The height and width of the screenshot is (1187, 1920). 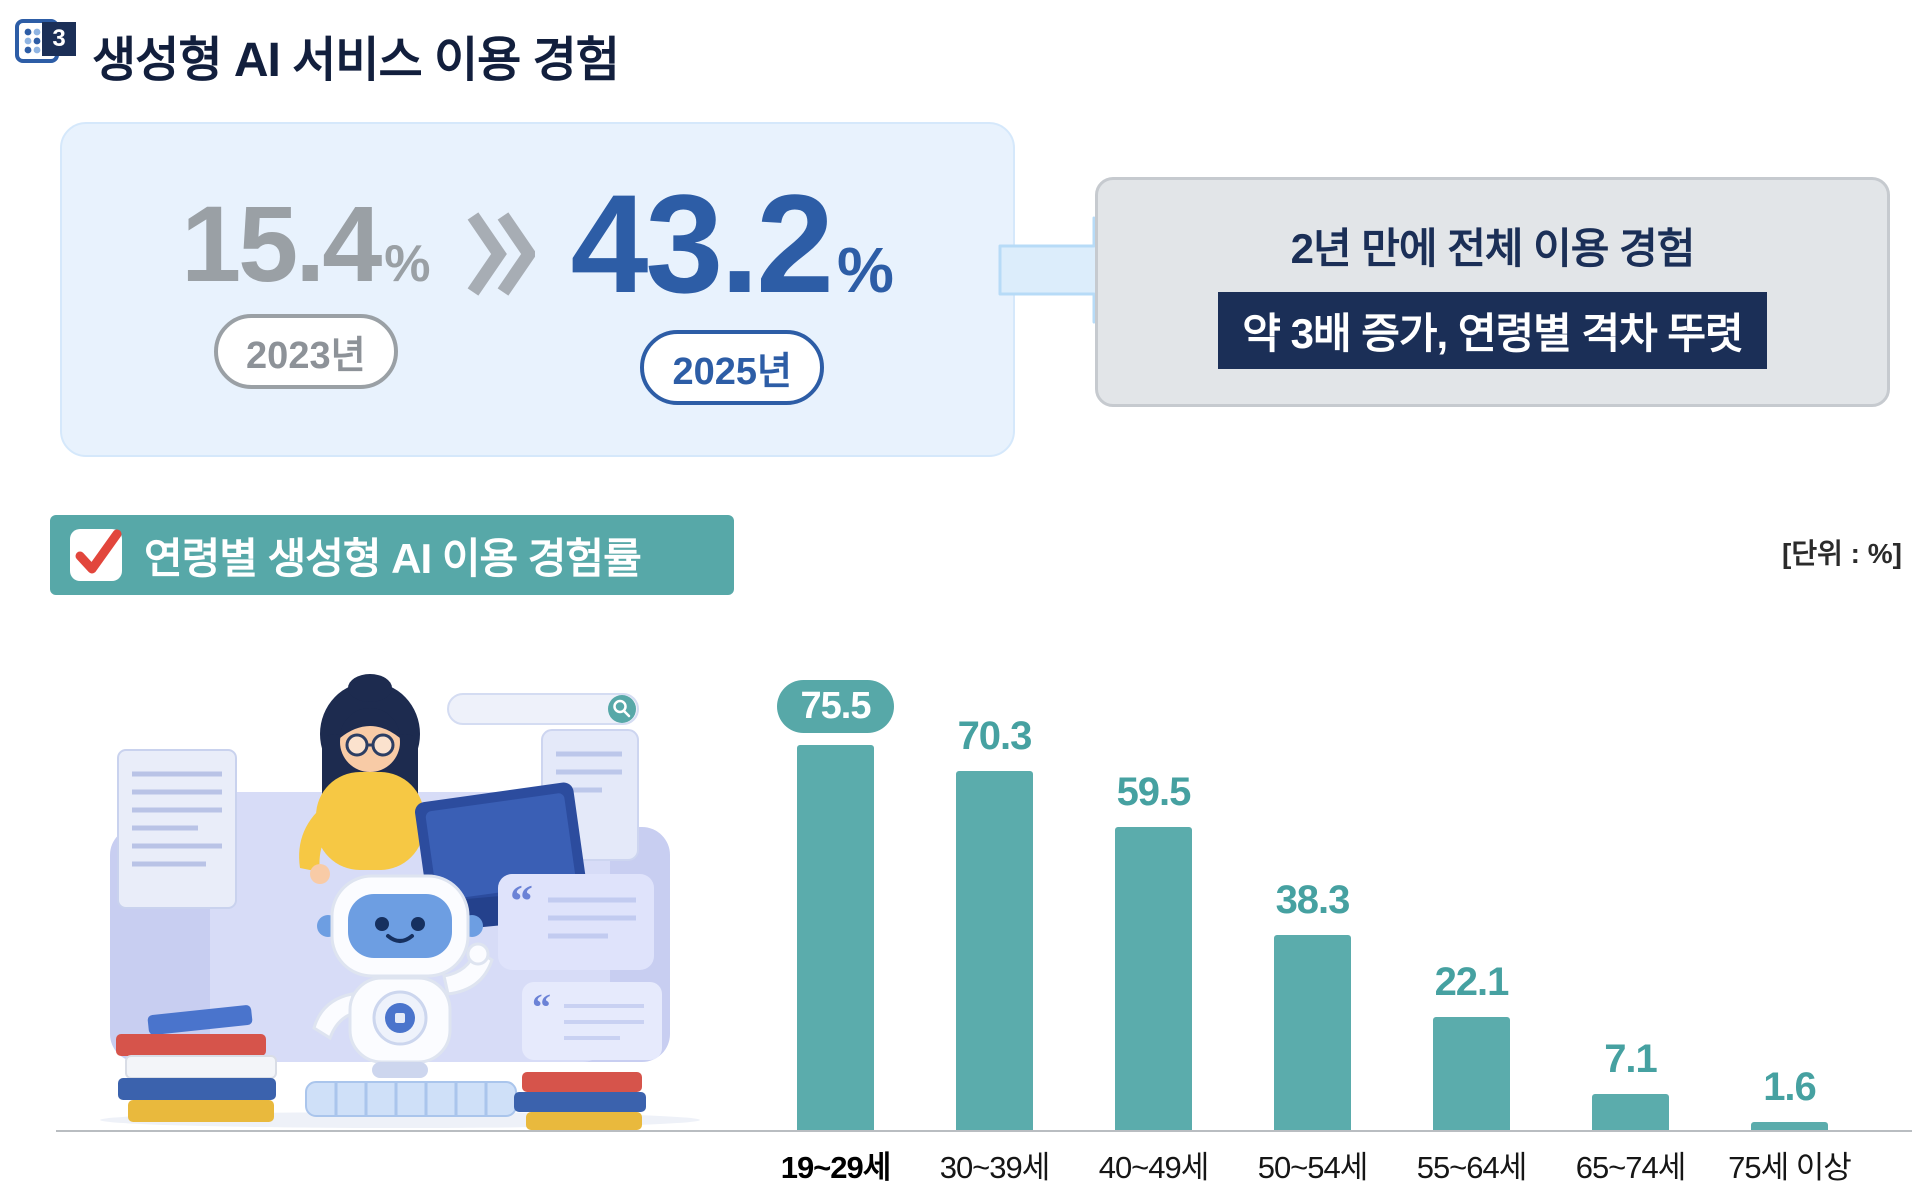 What do you see at coordinates (1472, 1167) in the screenshot?
I see `category-label: 55~64세` at bounding box center [1472, 1167].